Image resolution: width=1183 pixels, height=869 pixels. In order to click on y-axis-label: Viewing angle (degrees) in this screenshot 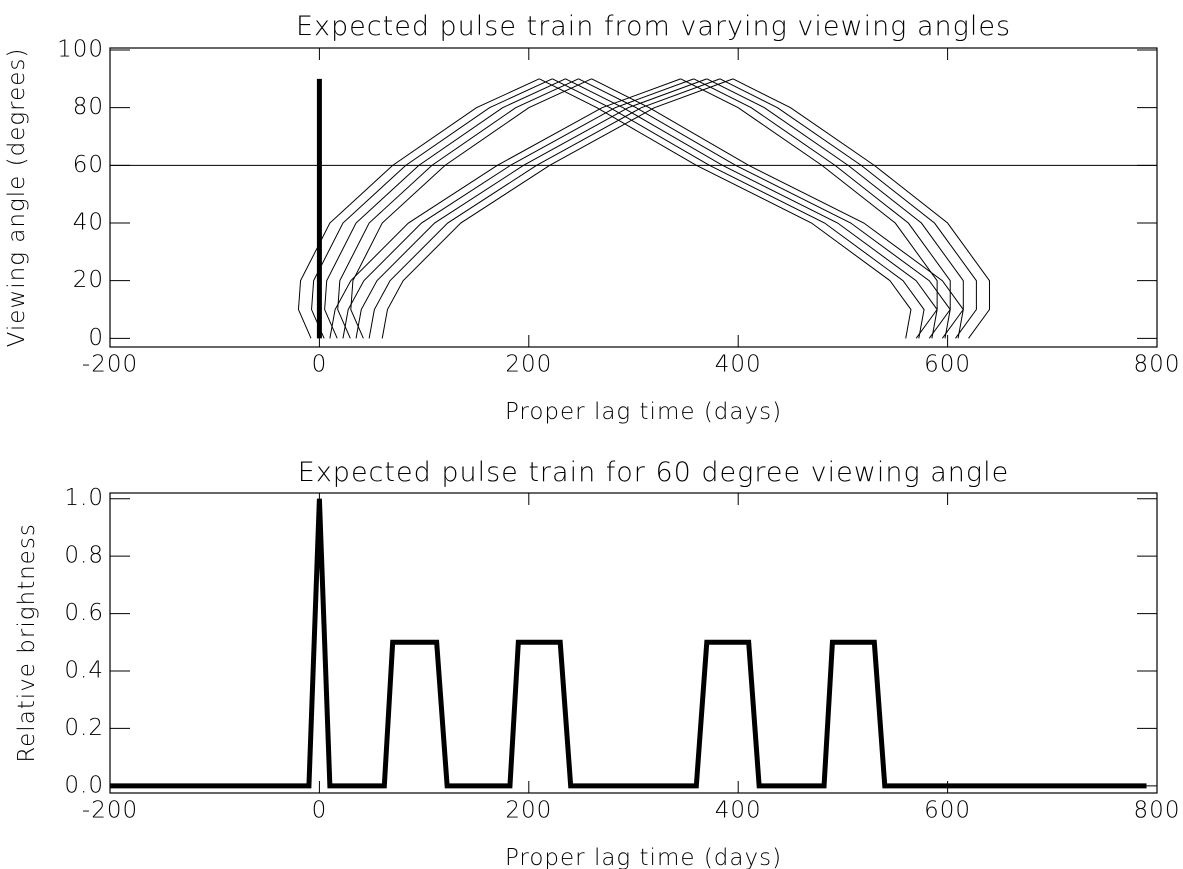, I will do `click(17, 198)`.